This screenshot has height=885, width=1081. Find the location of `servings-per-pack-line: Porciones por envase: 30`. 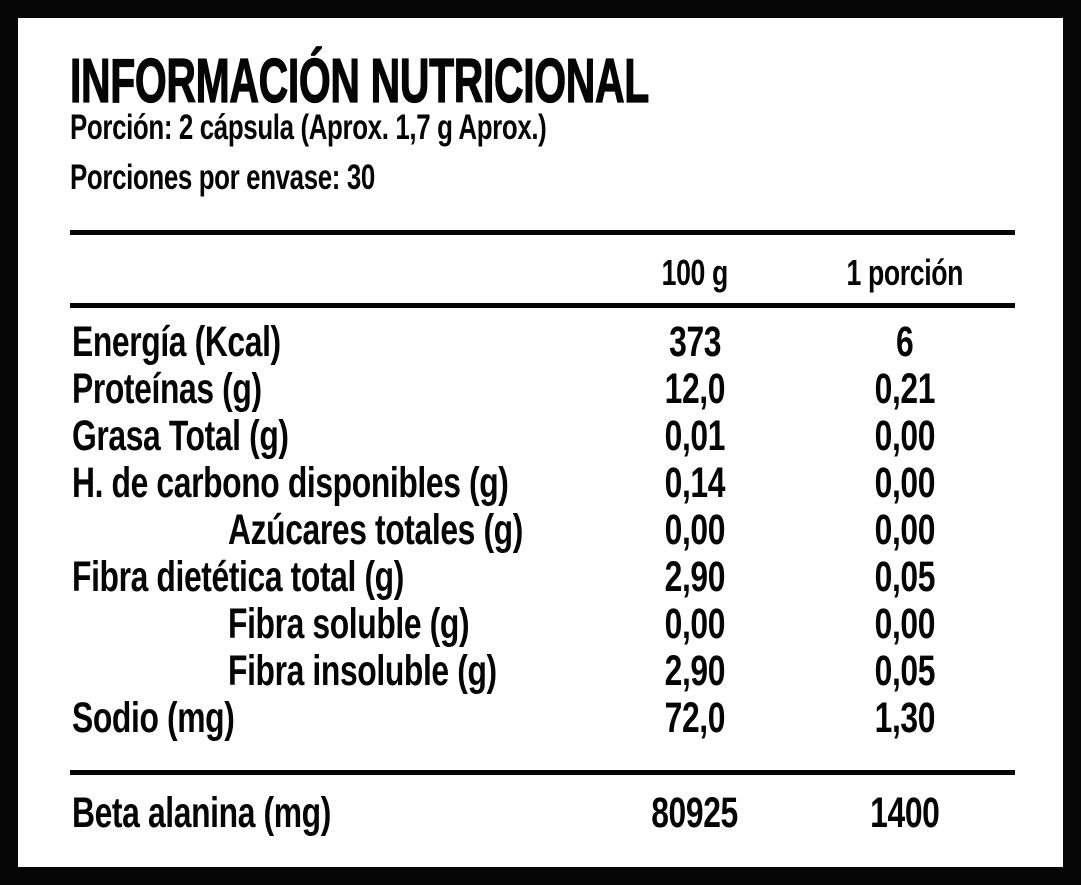

servings-per-pack-line: Porciones por envase: 30 is located at coordinates (222, 177).